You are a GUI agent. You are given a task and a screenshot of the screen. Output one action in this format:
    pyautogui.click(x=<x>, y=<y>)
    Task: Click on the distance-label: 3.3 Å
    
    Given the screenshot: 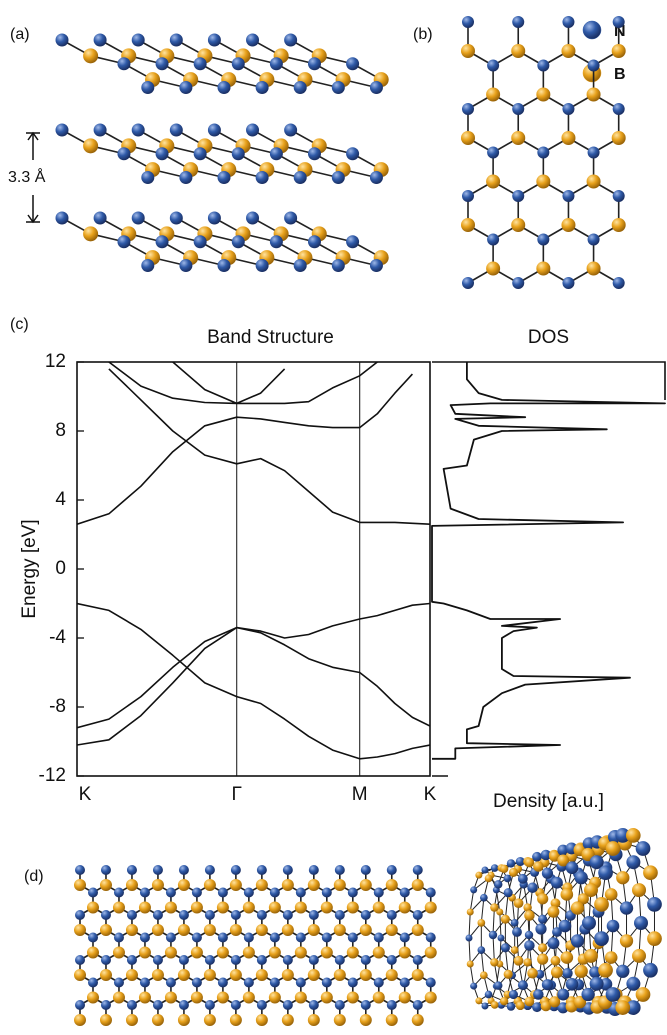 What is the action you would take?
    pyautogui.click(x=27, y=176)
    